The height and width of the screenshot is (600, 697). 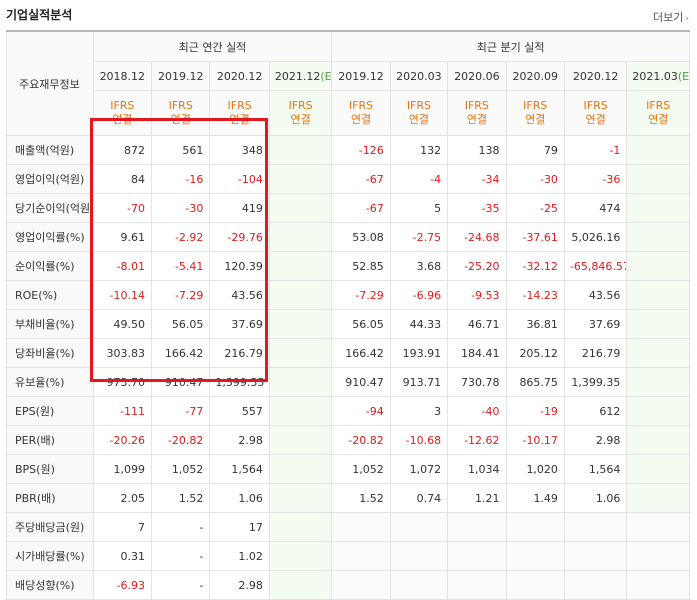 What do you see at coordinates (239, 208) in the screenshot?
I see `table-cell: 419` at bounding box center [239, 208].